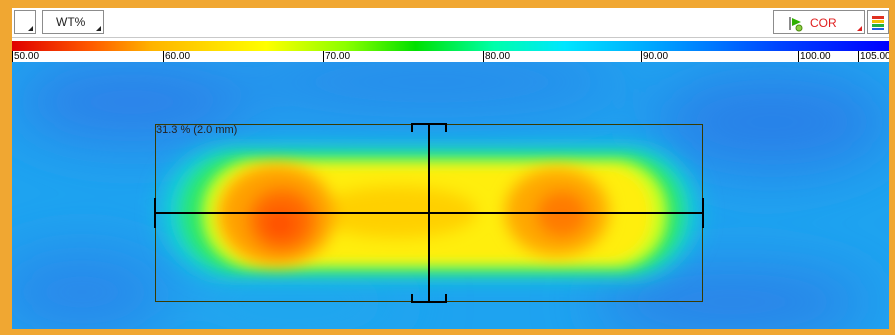 Image resolution: width=895 pixels, height=335 pixels. I want to click on scale-tick-label: 70.00, so click(337, 56).